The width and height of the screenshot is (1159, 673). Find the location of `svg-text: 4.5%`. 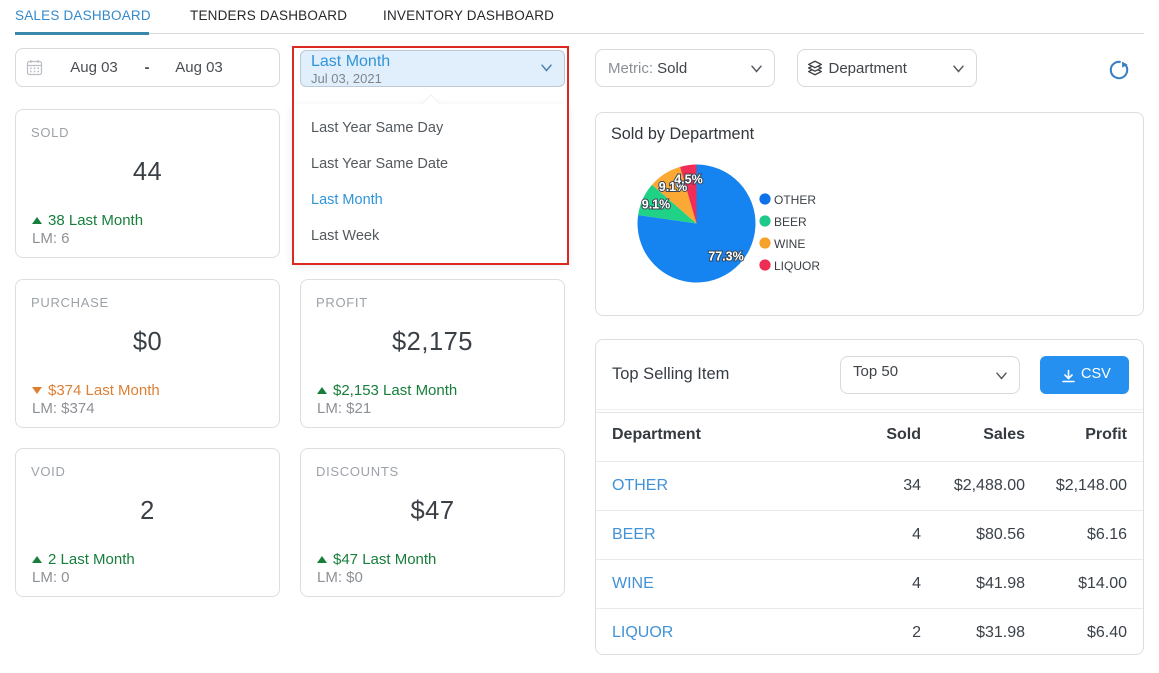

svg-text: 4.5% is located at coordinates (688, 180).